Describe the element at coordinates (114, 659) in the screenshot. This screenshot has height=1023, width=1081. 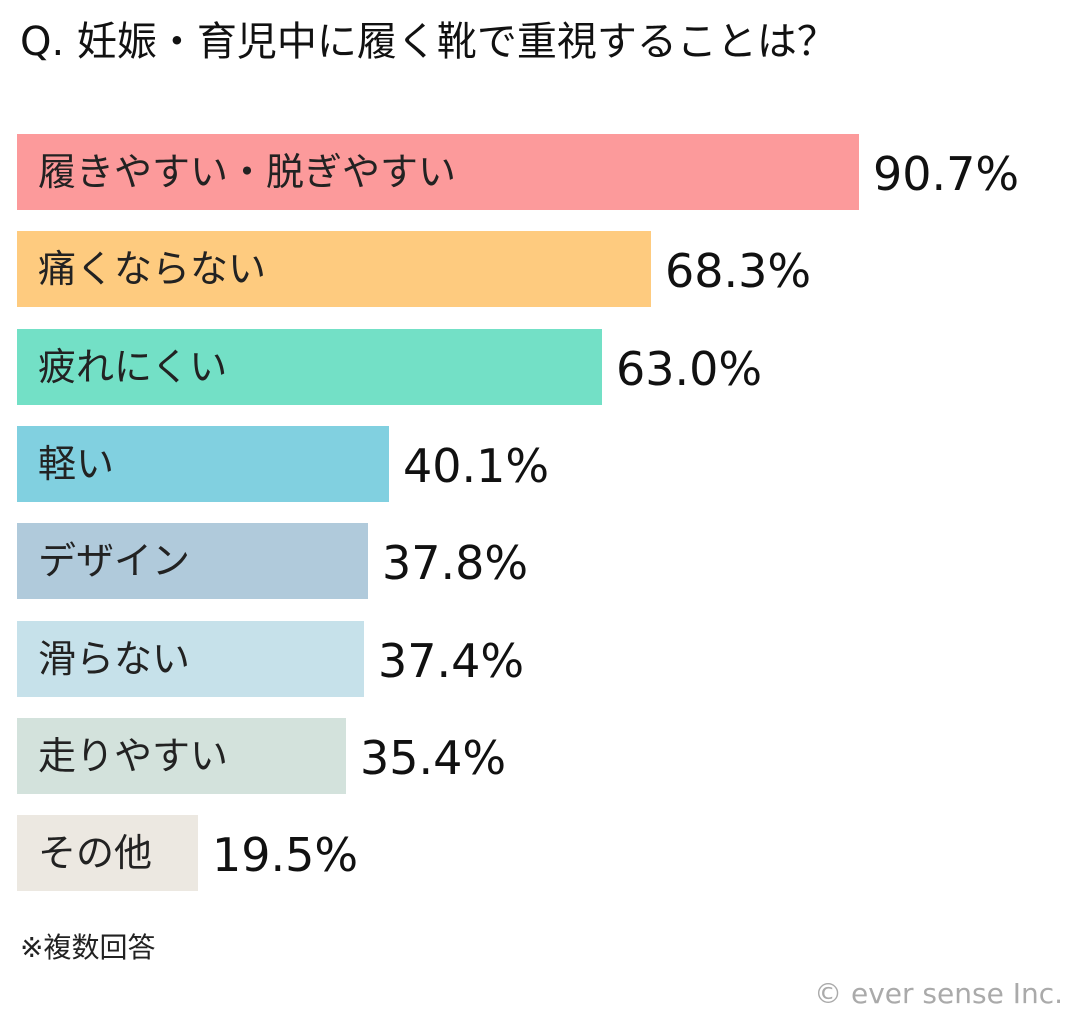
I see `bar-category-label: 滑らない` at that location.